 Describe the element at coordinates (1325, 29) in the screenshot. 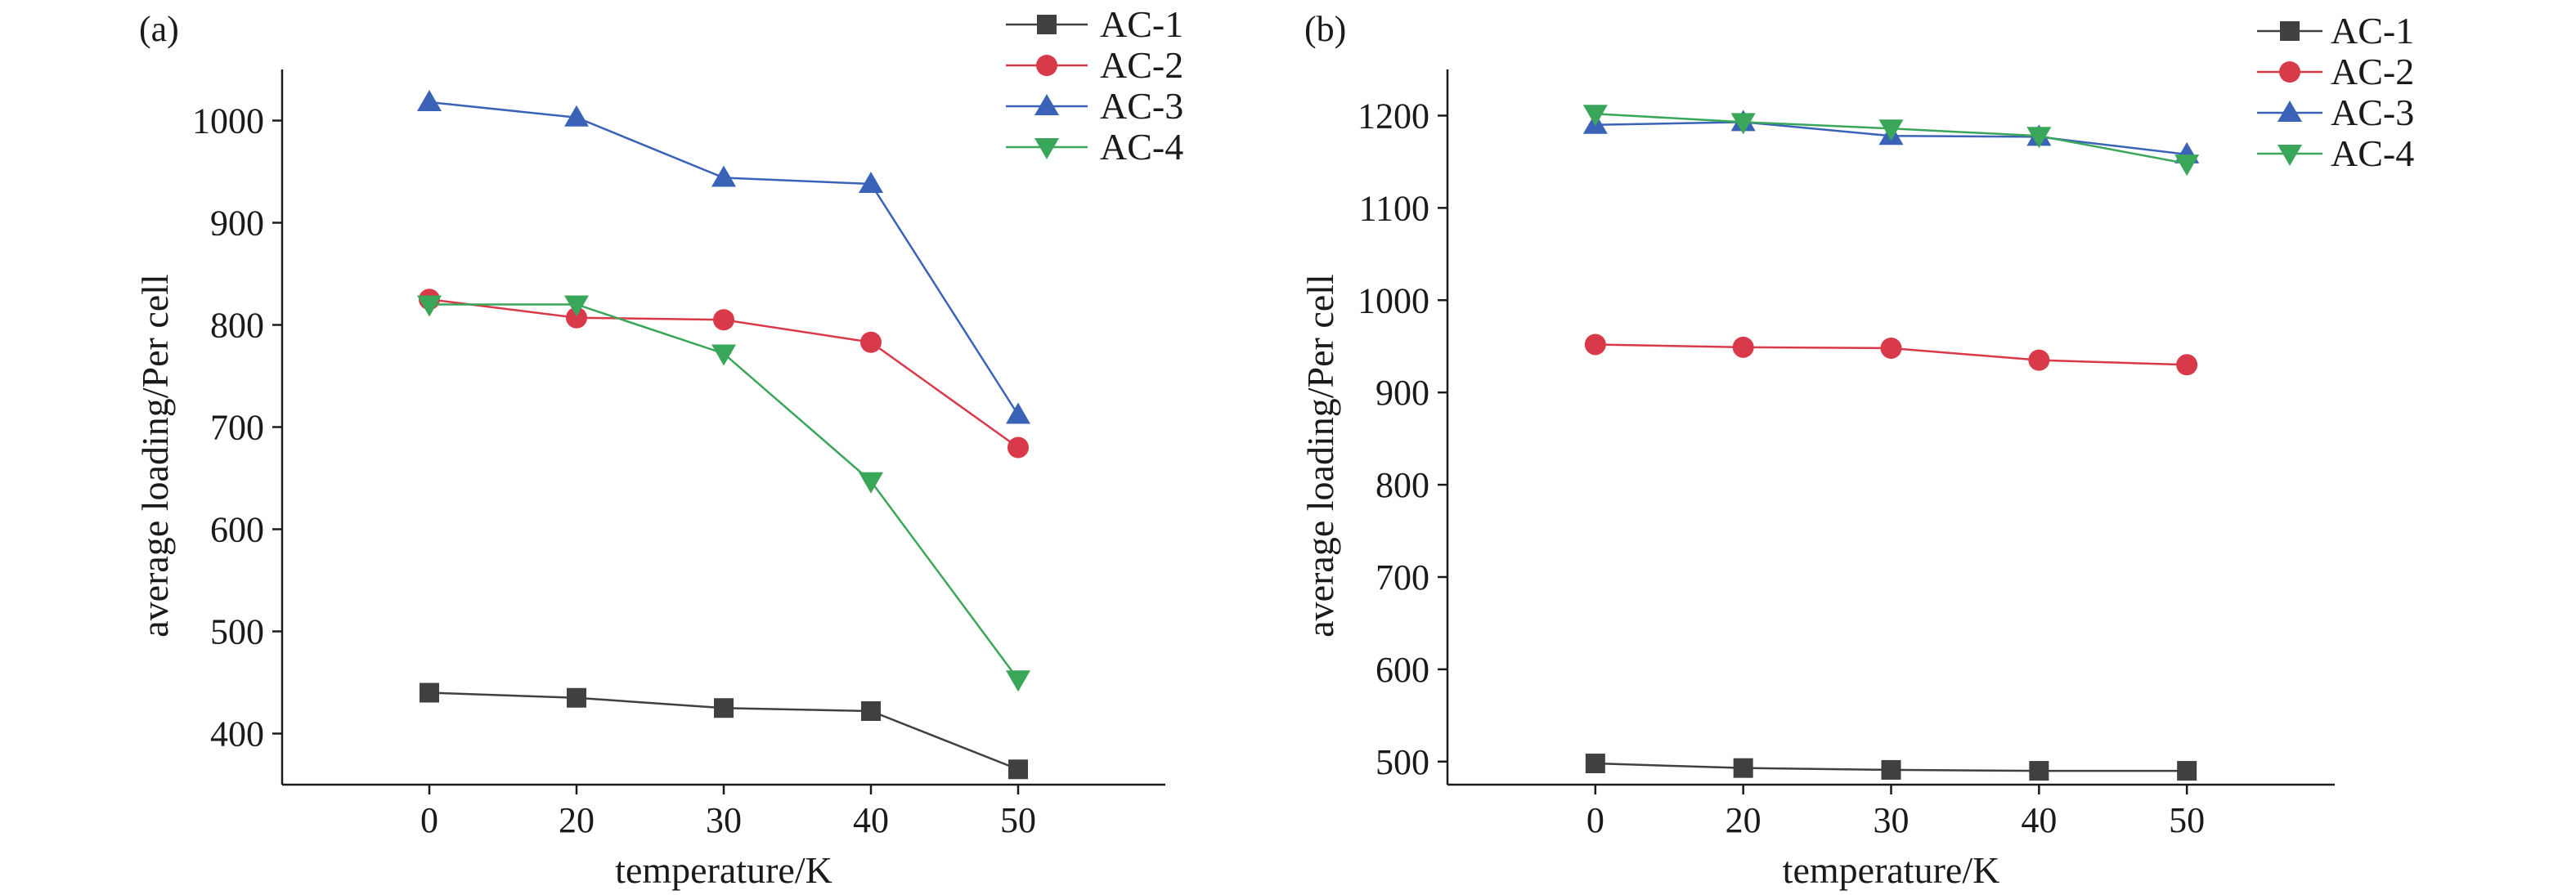

I see `panel-label: (b)` at that location.